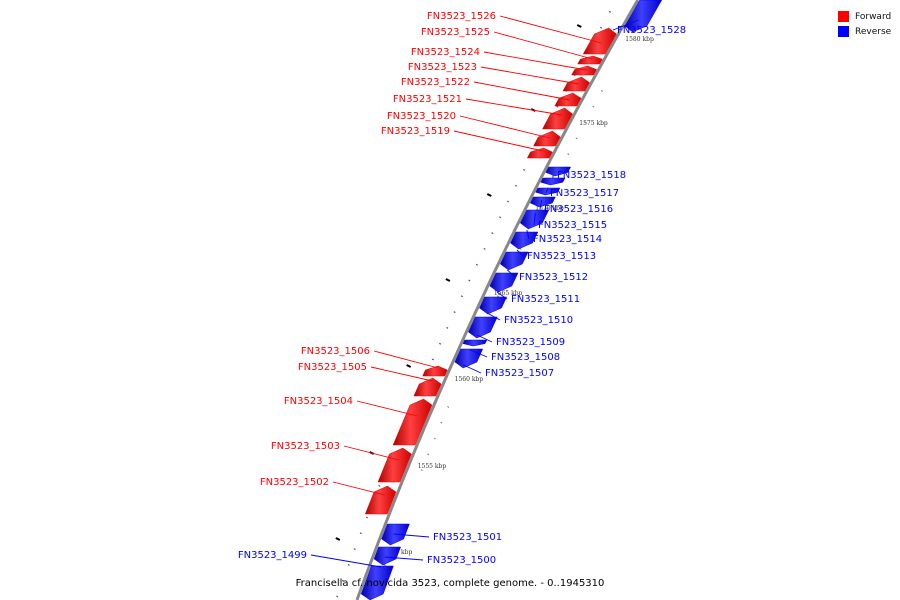 The width and height of the screenshot is (900, 600). What do you see at coordinates (305, 446) in the screenshot?
I see `gene-label: FN3523_1503` at bounding box center [305, 446].